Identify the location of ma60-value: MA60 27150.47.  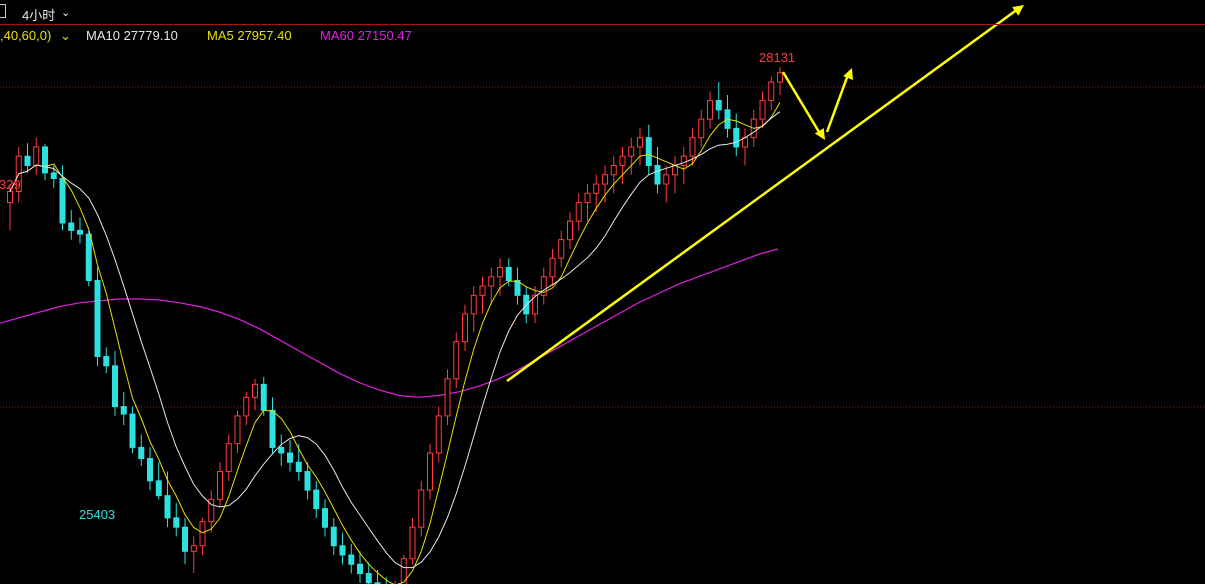
(366, 35).